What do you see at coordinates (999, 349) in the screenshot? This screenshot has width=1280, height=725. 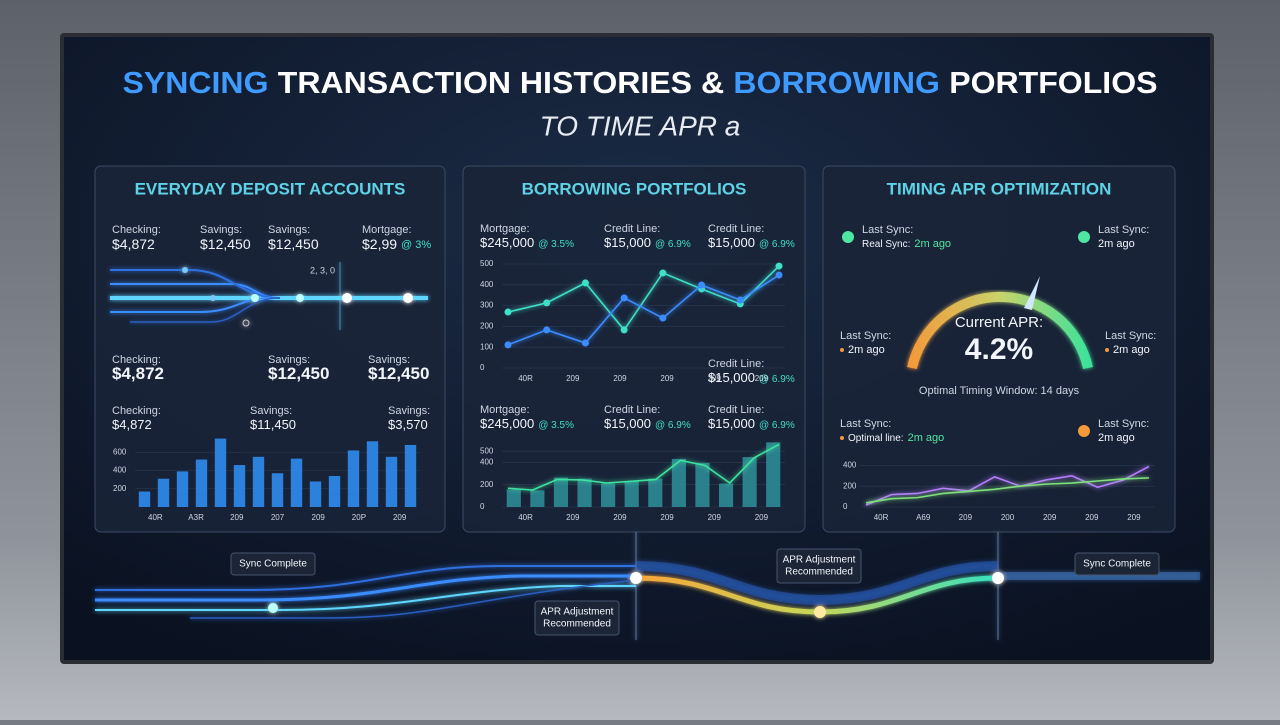 I see `panel` at bounding box center [999, 349].